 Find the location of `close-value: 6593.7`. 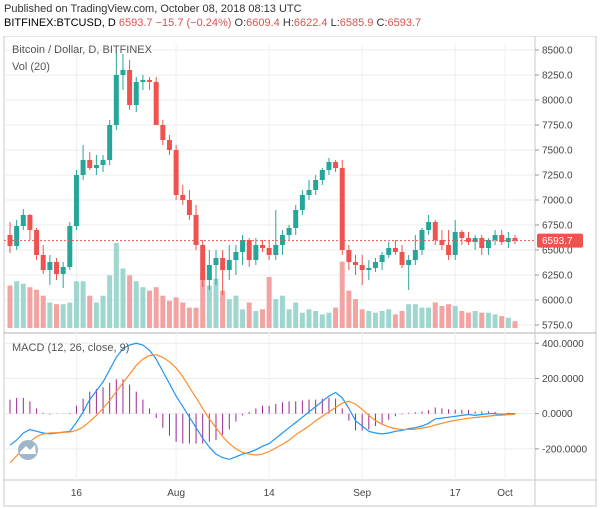

close-value: 6593.7 is located at coordinates (404, 23).